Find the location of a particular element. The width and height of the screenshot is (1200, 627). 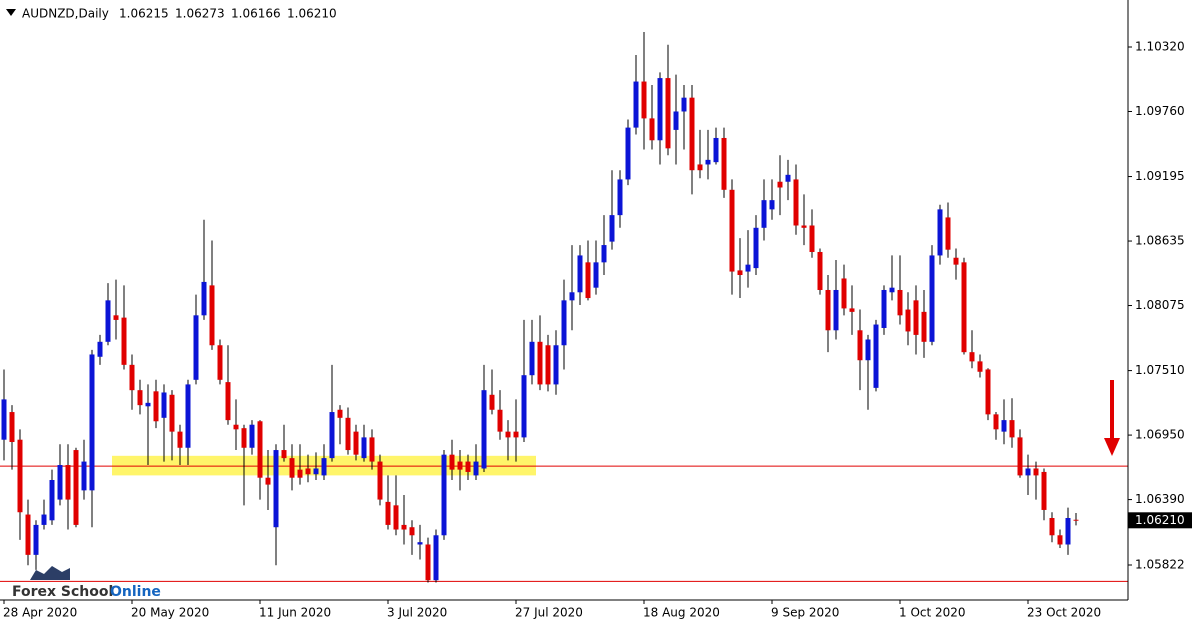

x-tick-label: 27 Jul 2020 is located at coordinates (549, 613).